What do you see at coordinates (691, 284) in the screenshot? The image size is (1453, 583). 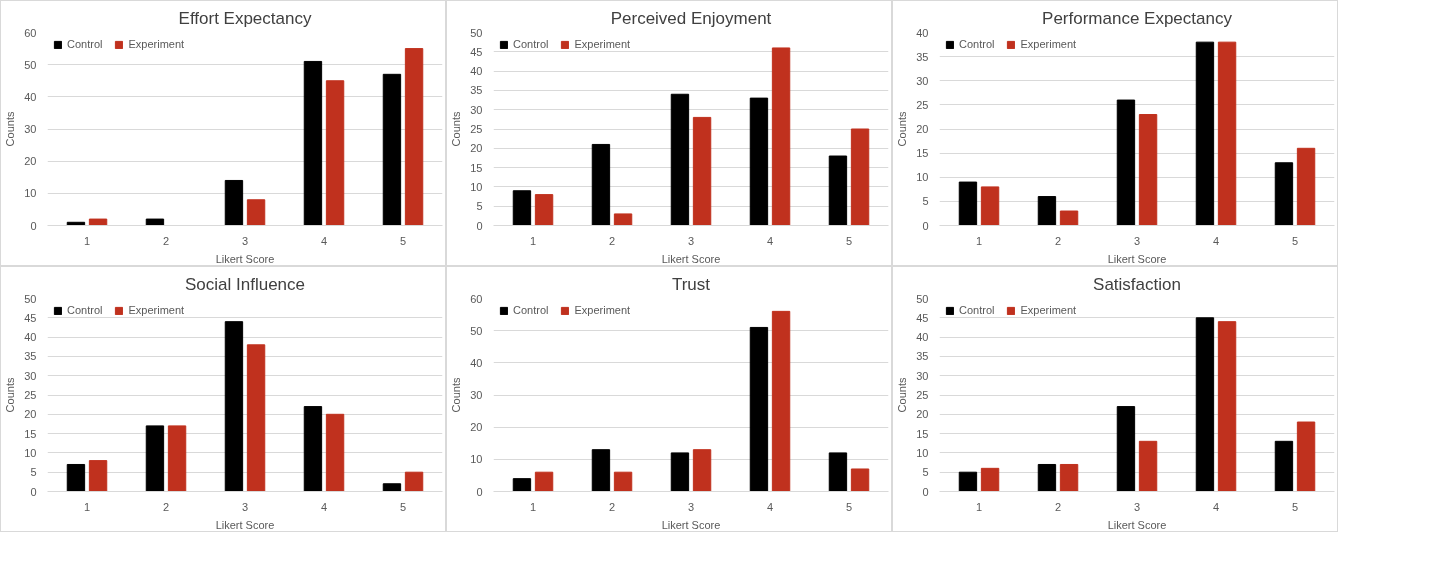 I see `chart-title: Trust` at bounding box center [691, 284].